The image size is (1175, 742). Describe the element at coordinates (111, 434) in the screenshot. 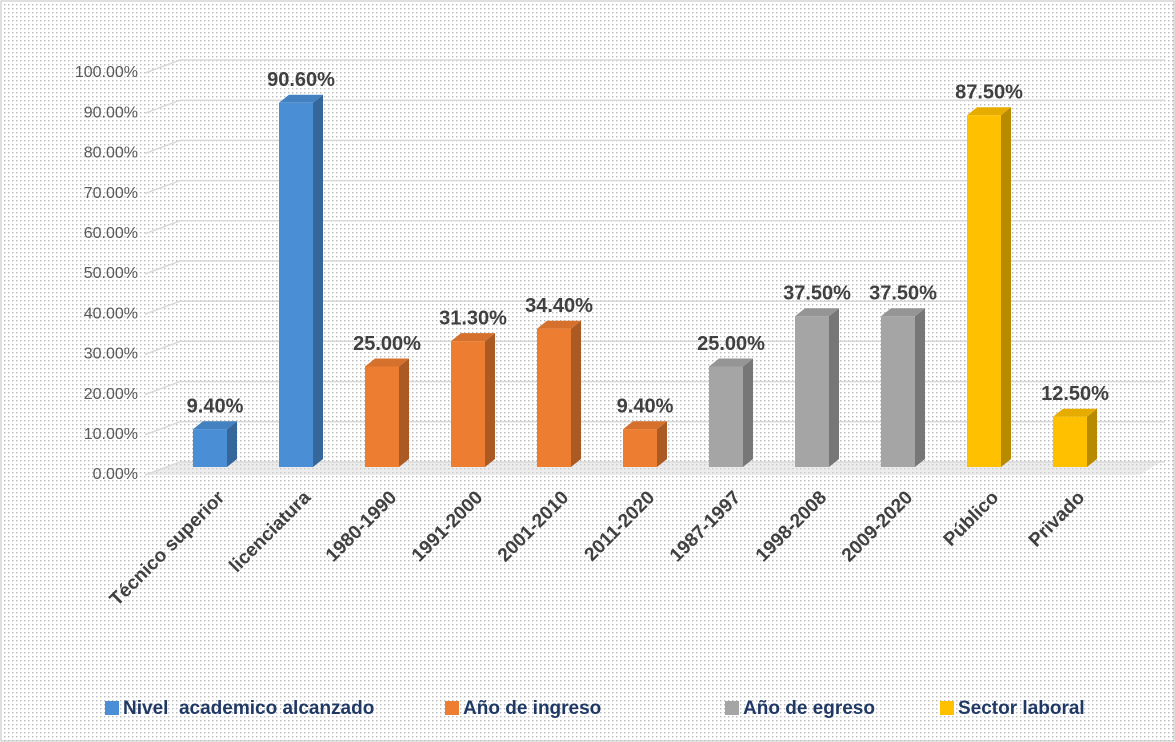

I see `y-tick-label: 10.00%` at that location.